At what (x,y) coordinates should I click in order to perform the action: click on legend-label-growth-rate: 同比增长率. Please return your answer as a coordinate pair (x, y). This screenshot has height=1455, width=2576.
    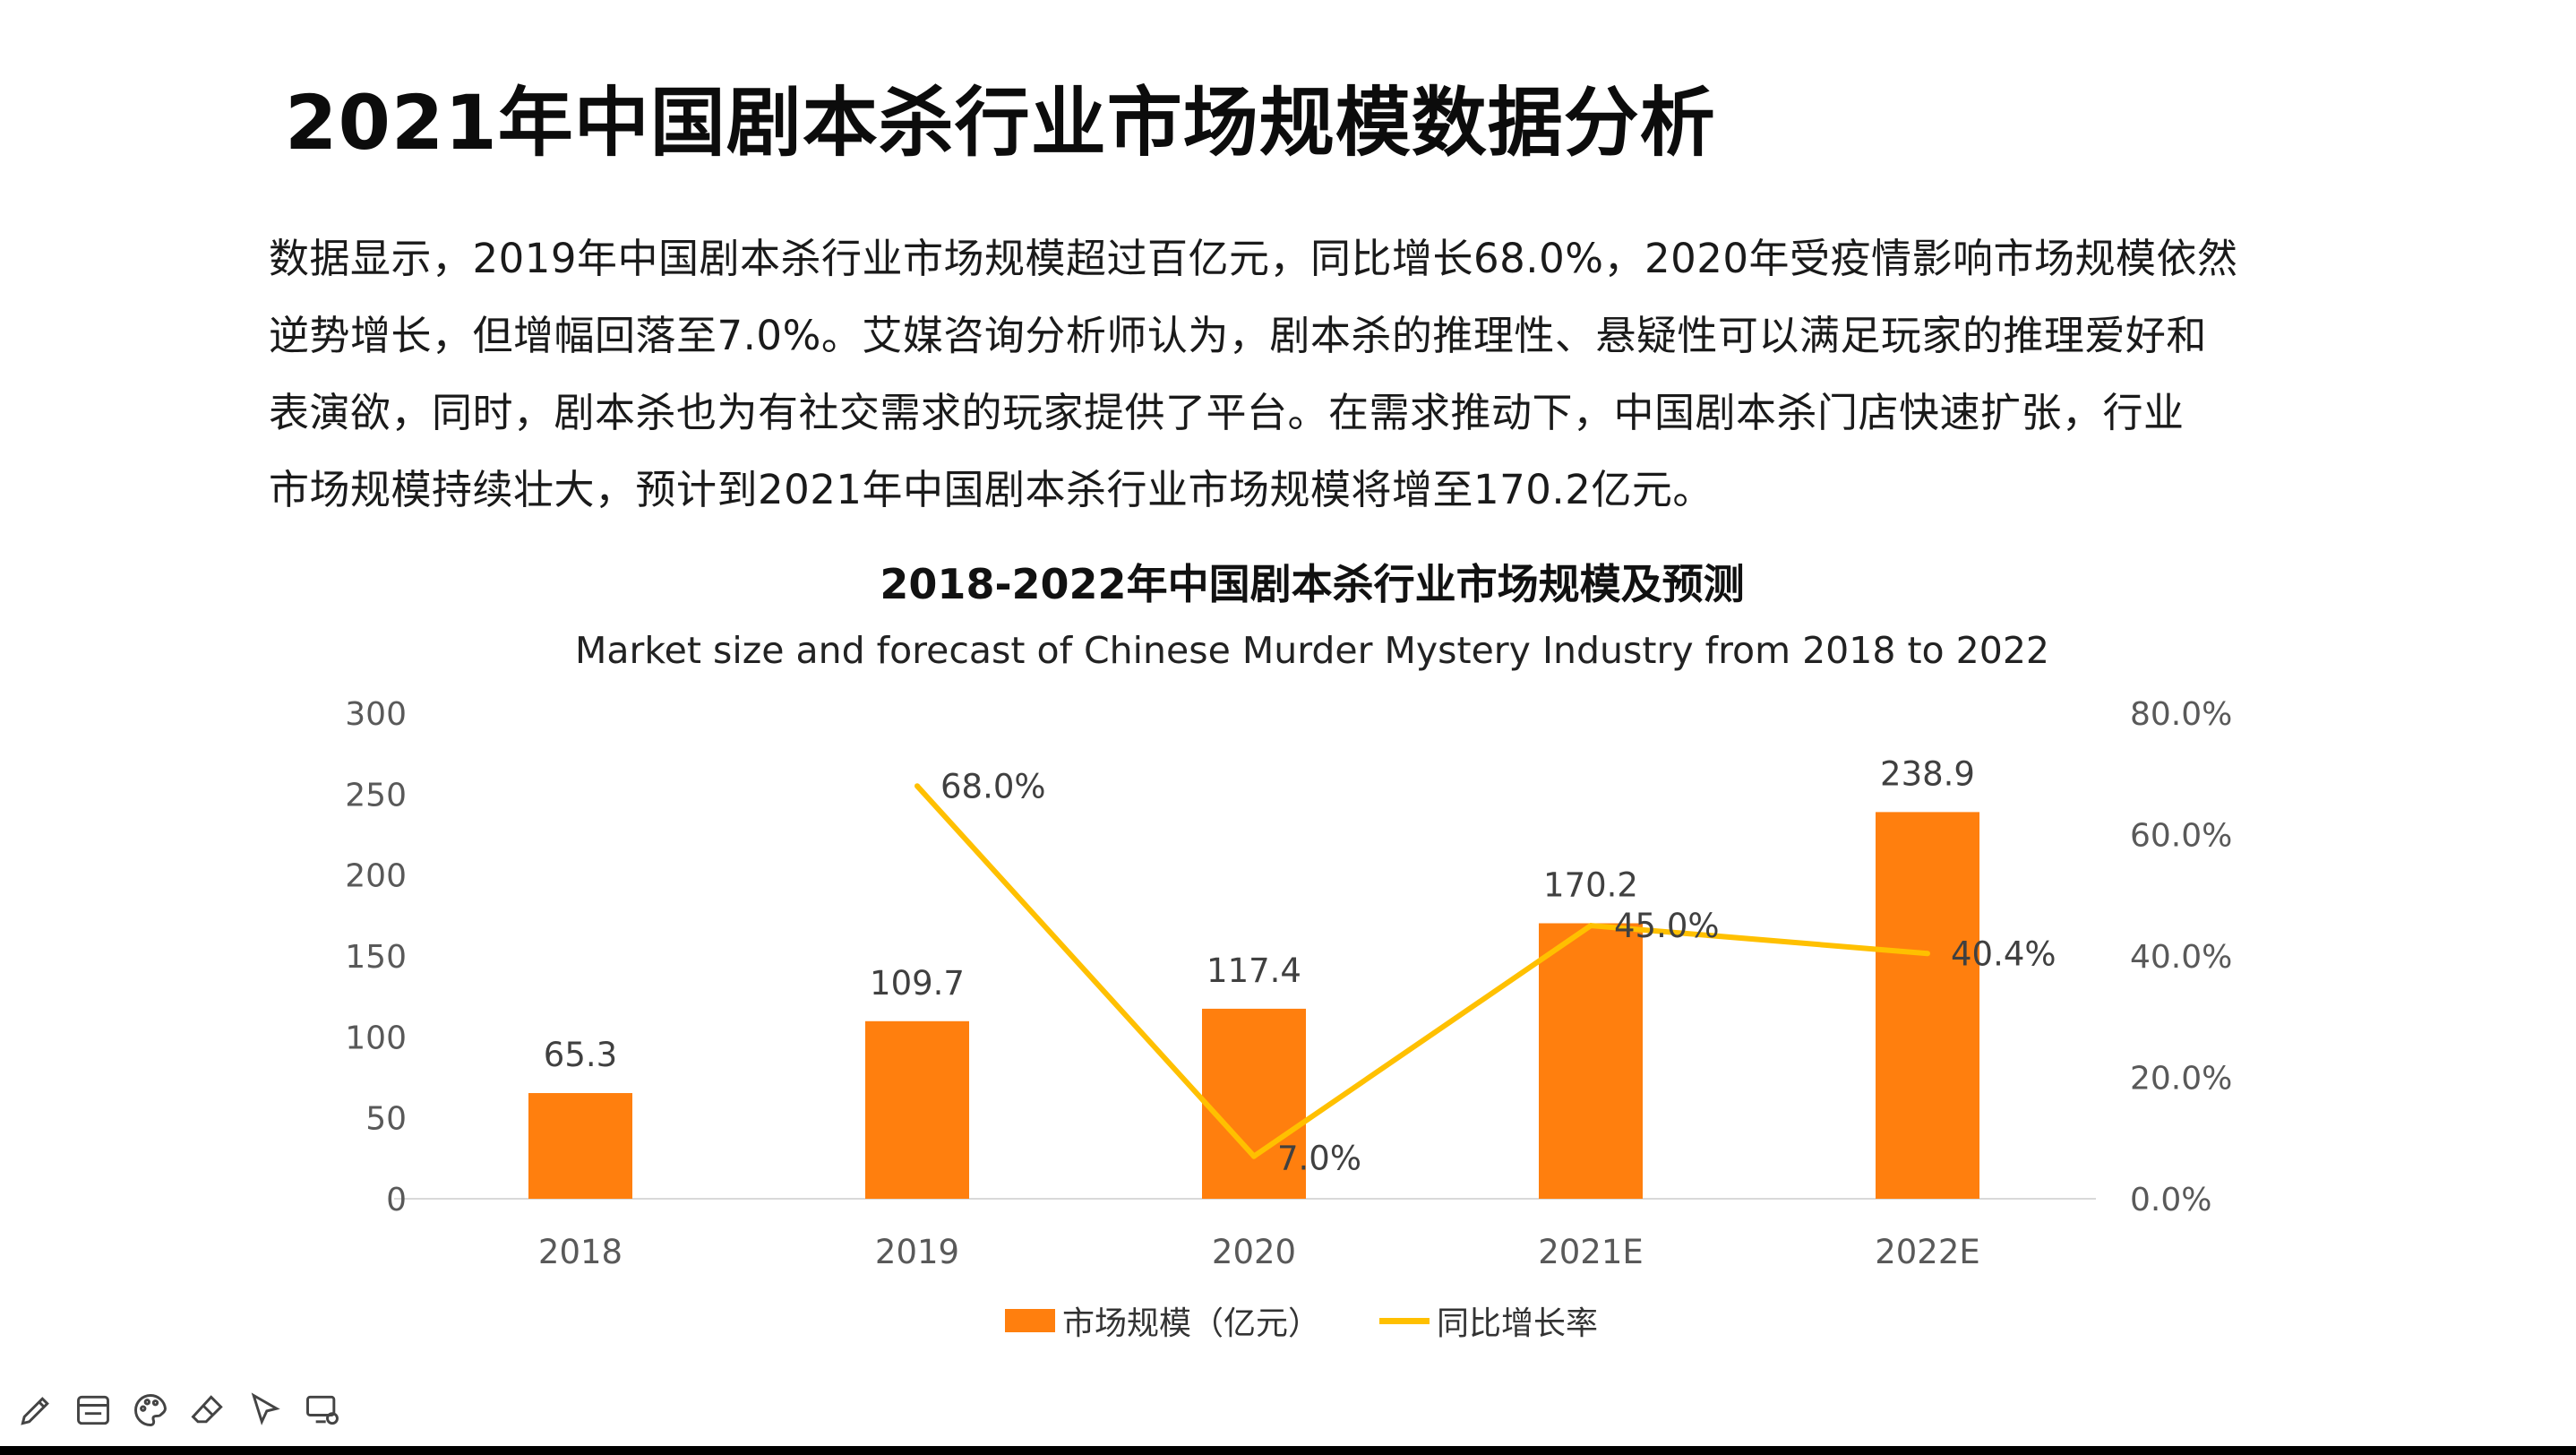
    Looking at the image, I should click on (1518, 1323).